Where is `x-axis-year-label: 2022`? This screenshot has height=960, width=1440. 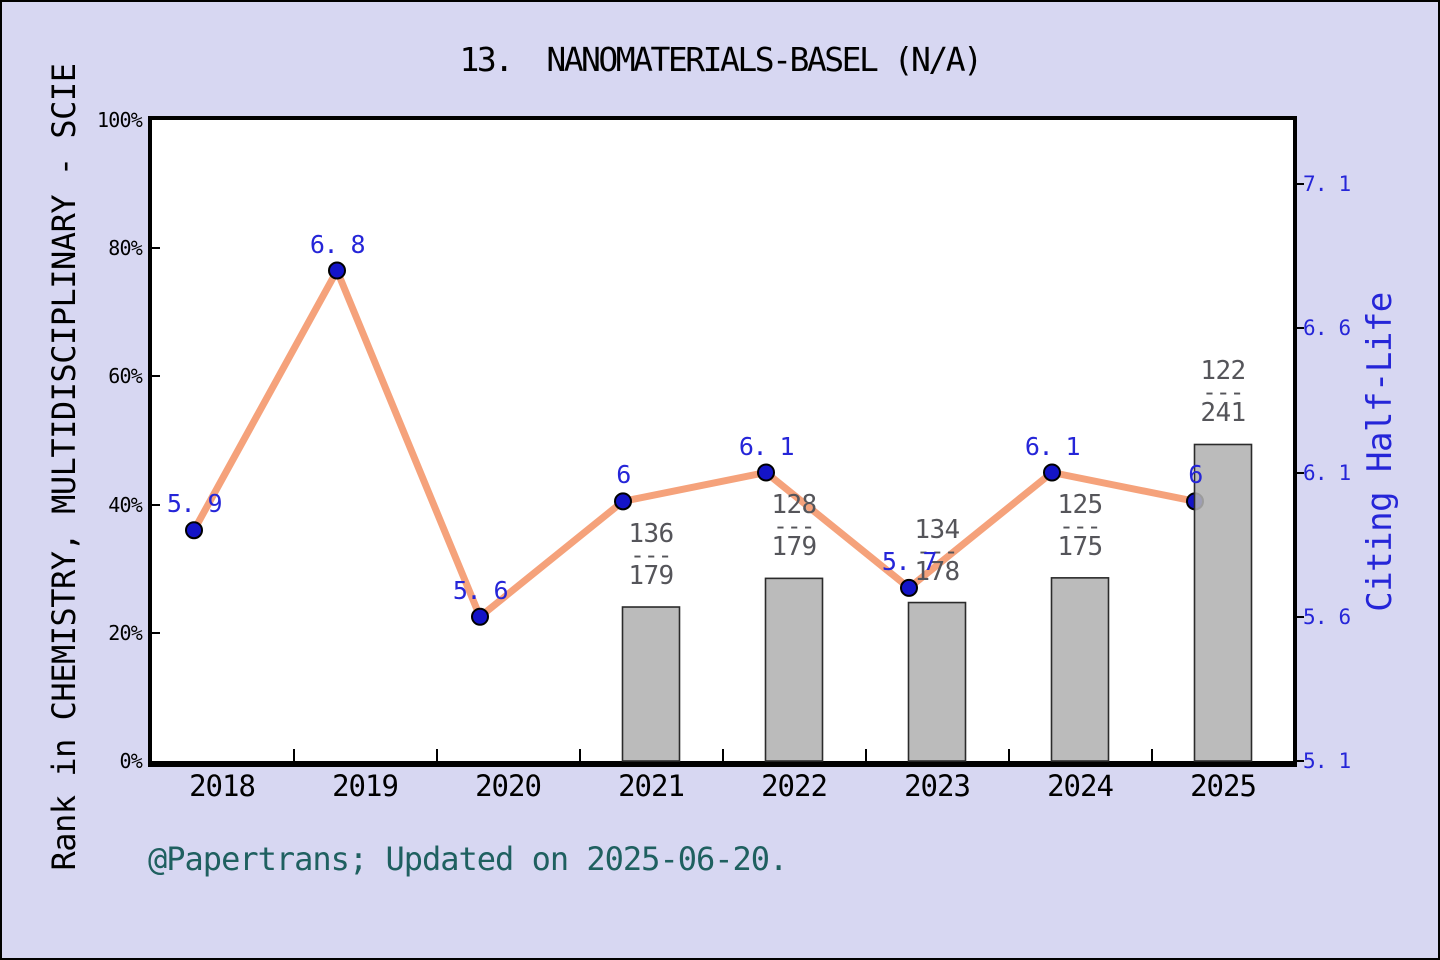
x-axis-year-label: 2022 is located at coordinates (794, 786).